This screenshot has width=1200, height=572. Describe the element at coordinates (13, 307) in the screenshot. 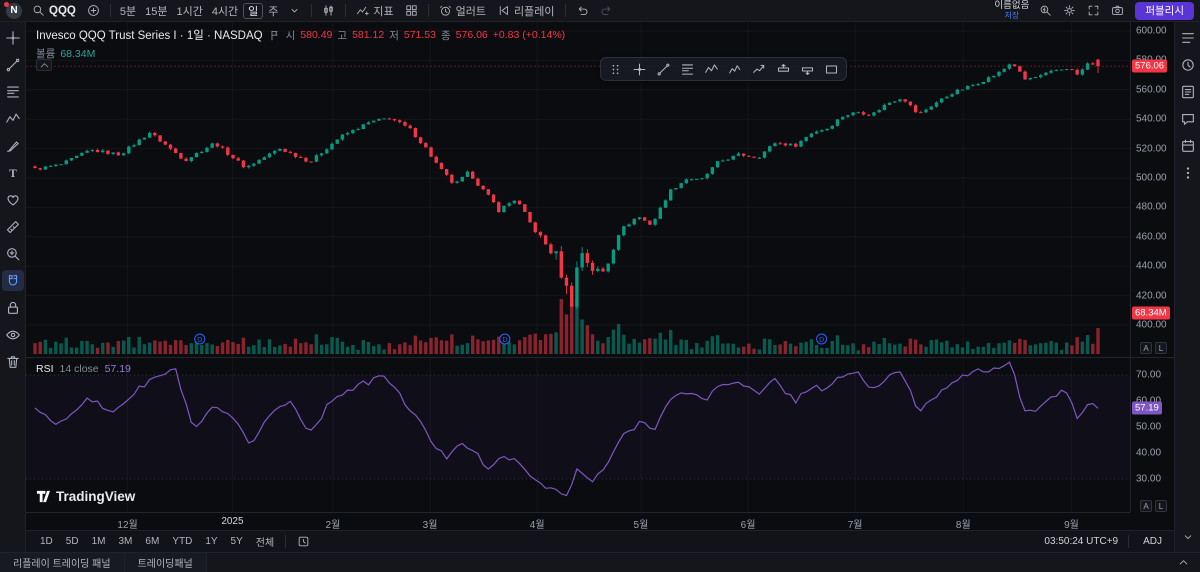

I see `tool-lock` at that location.